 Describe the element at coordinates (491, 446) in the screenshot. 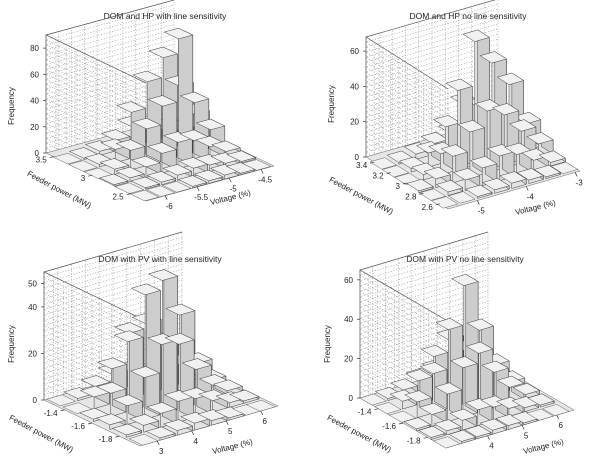

I see `x-tick-label: 4` at that location.